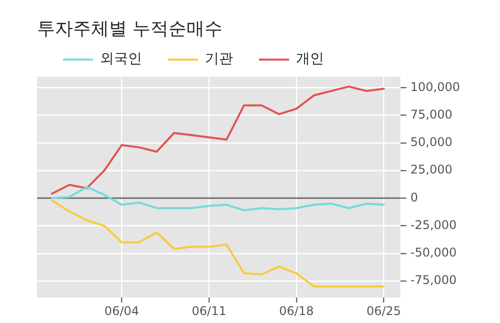 The width and height of the screenshot is (500, 323). What do you see at coordinates (121, 59) in the screenshot?
I see `legend-label: 외국인` at bounding box center [121, 59].